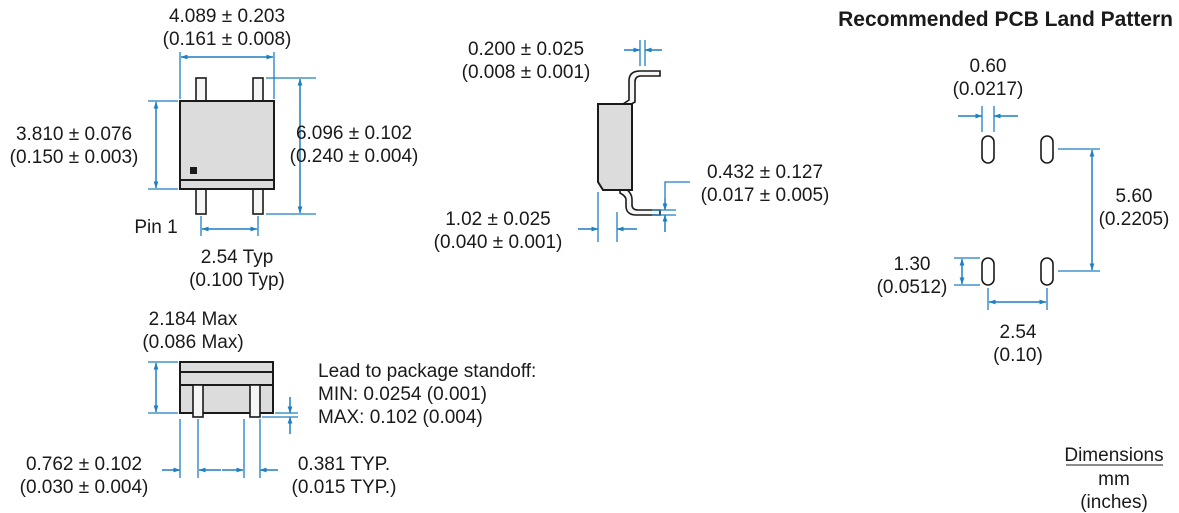 The image size is (1179, 513). I want to click on front-lead-width-in: (0.030 ± 0.004), so click(84, 487).